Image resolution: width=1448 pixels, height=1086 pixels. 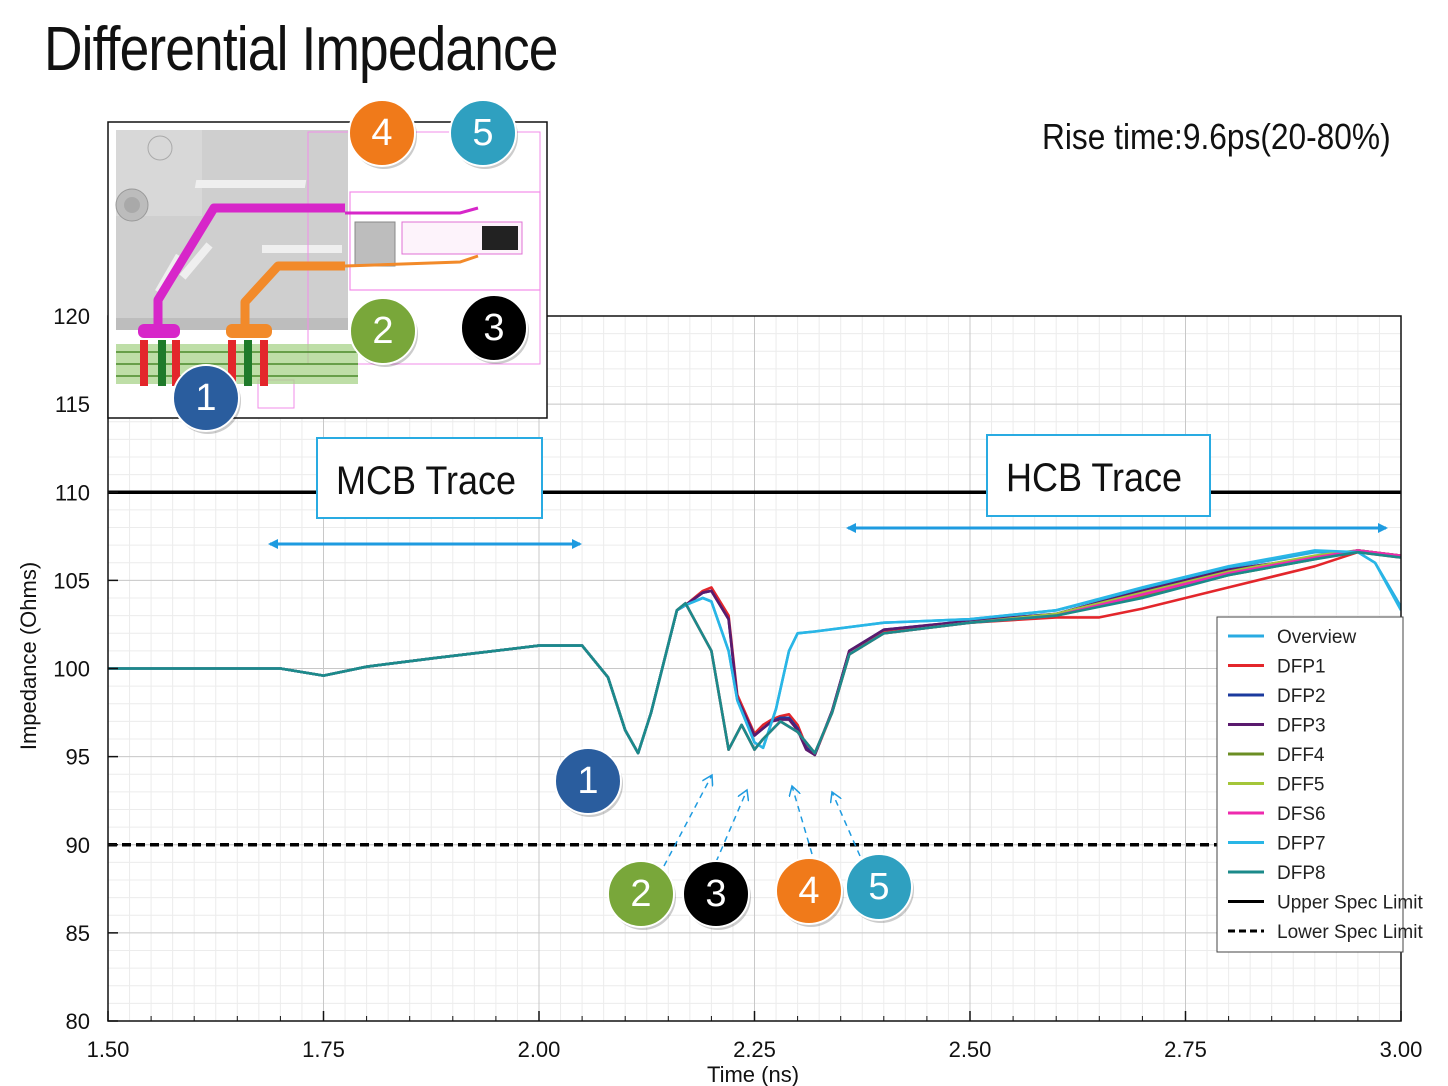 What do you see at coordinates (1316, 637) in the screenshot?
I see `legend-label: Overview` at bounding box center [1316, 637].